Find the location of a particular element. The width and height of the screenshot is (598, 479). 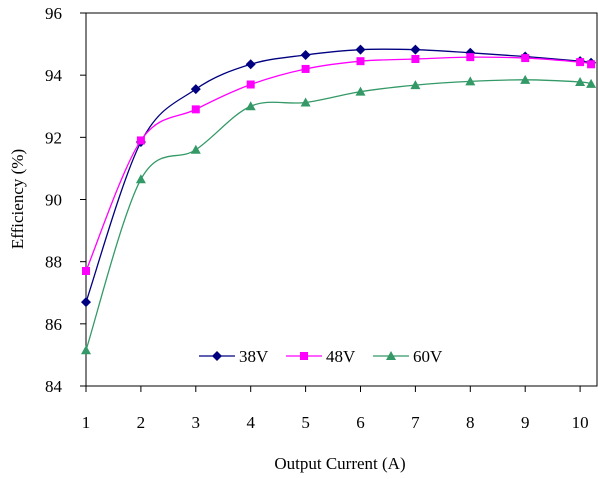

x-tick-label: 6 is located at coordinates (360, 422).